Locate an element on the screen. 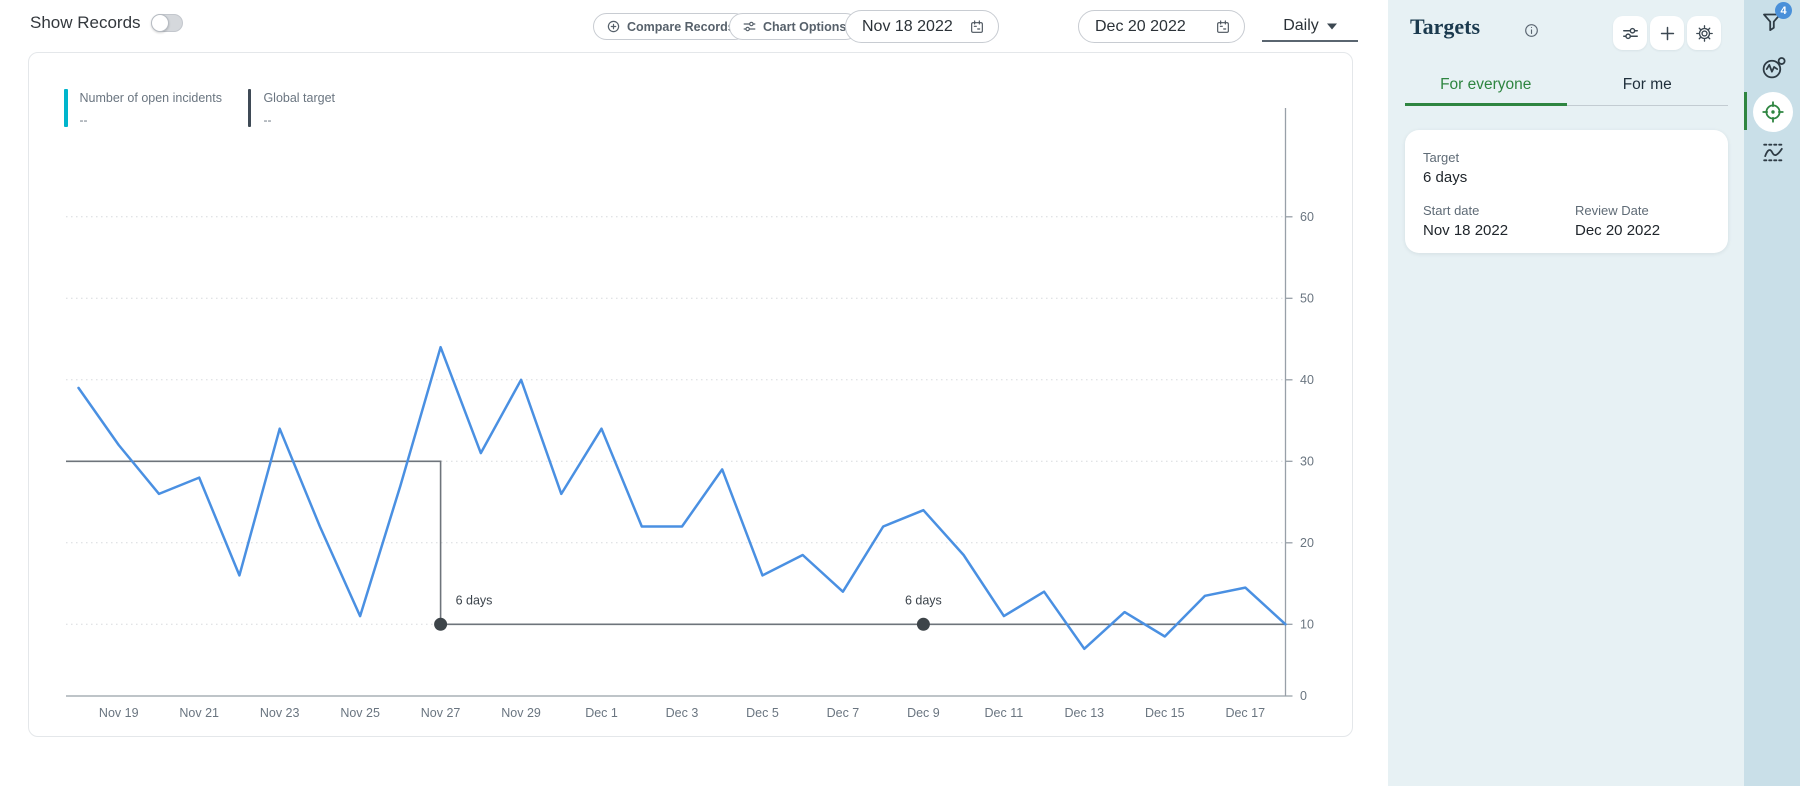  tab-for-everyone: For everyone is located at coordinates (1486, 91).